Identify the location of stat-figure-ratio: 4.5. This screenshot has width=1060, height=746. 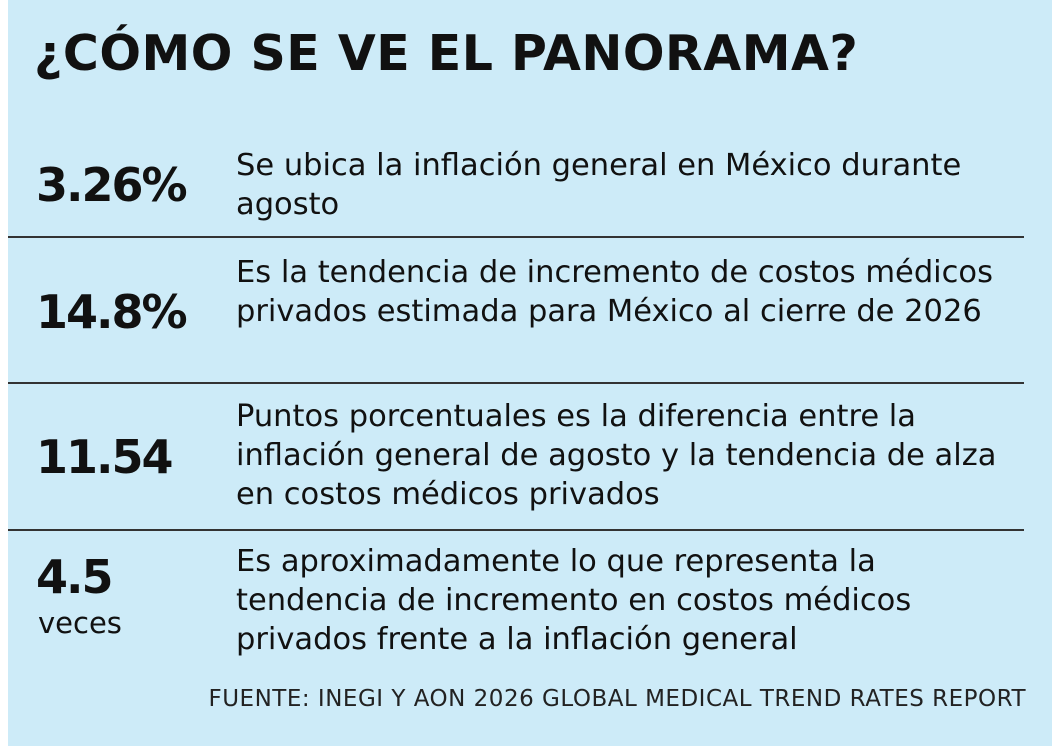
(74, 577).